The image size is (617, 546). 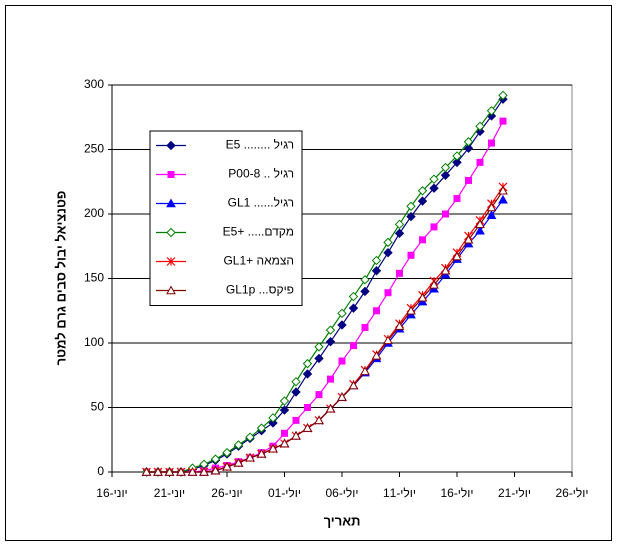 What do you see at coordinates (456, 493) in the screenshot?
I see `x-tick-label: יולי-16` at bounding box center [456, 493].